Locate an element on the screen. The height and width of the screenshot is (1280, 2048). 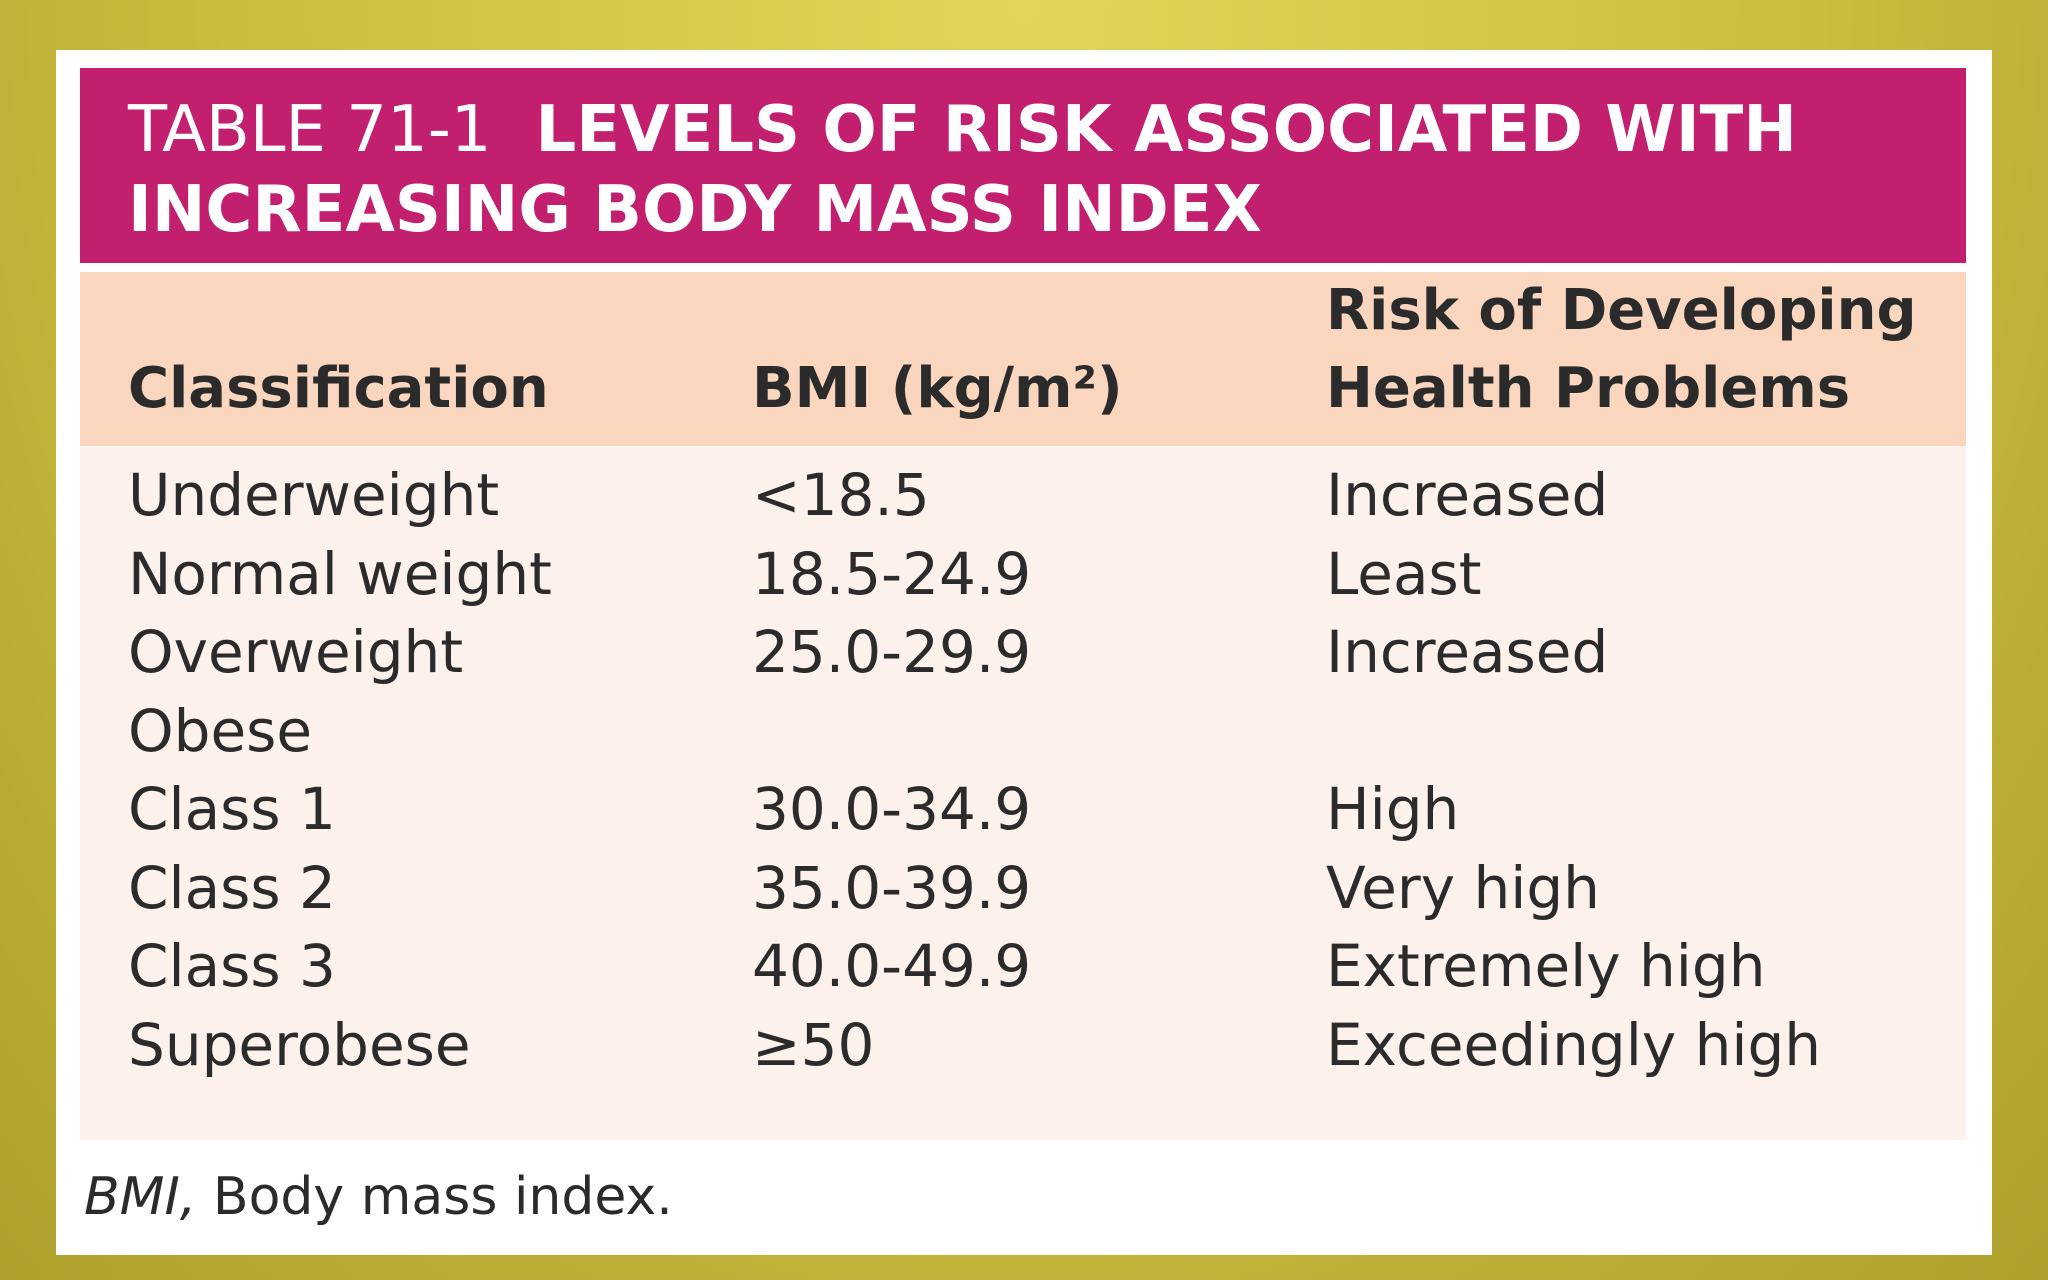
cell-classification: Underweight is located at coordinates (314, 495).